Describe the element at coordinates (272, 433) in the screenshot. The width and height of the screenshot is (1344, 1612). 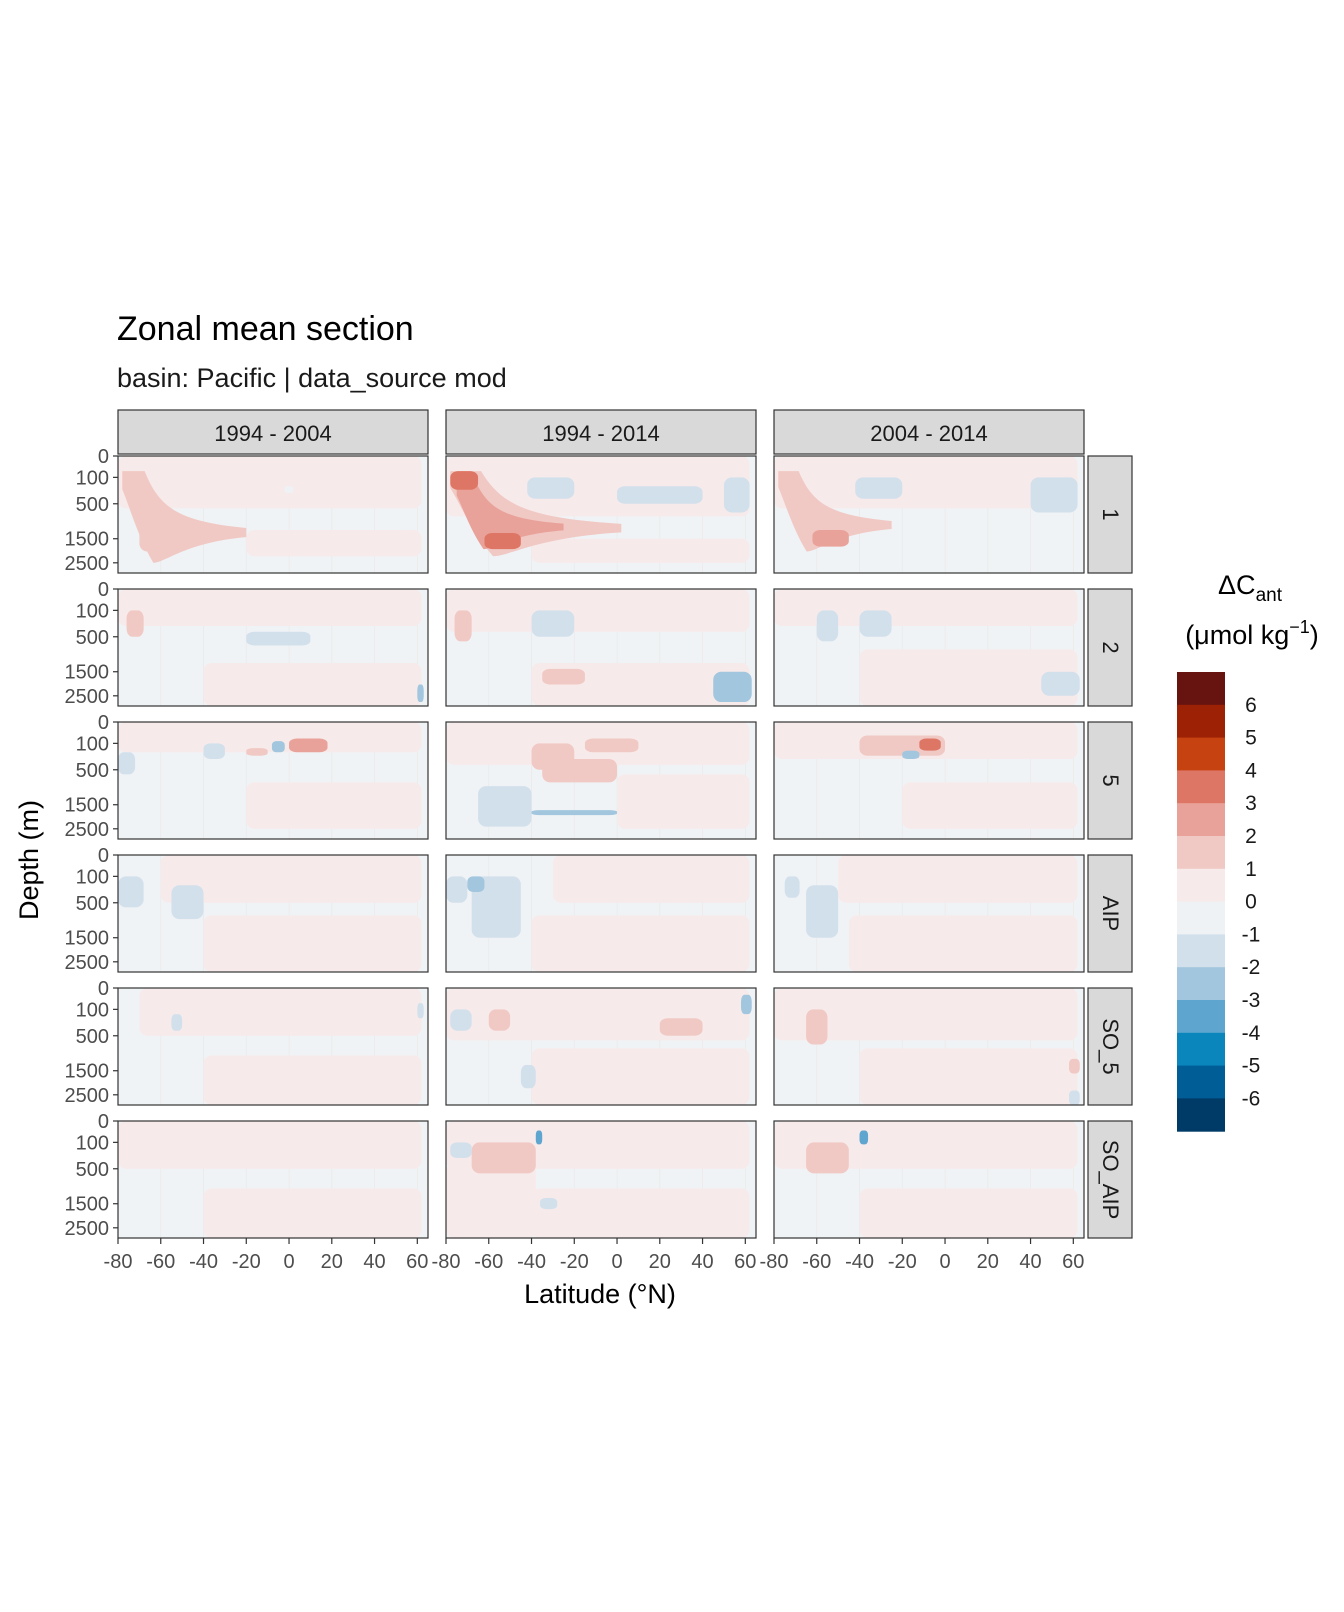
I see `facet-strip-col-label: 1994 - 2004` at that location.